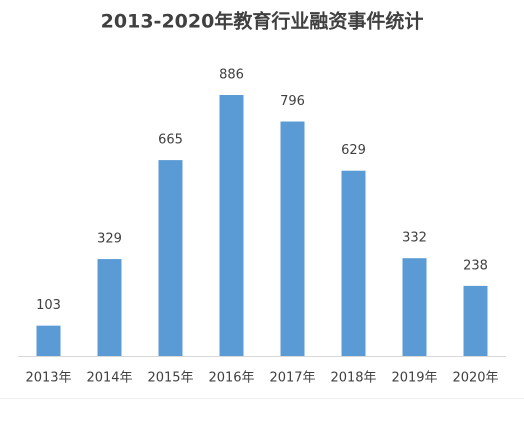 This screenshot has height=422, width=524. Describe the element at coordinates (48, 378) in the screenshot. I see `x-tick-label: 2013年` at that location.